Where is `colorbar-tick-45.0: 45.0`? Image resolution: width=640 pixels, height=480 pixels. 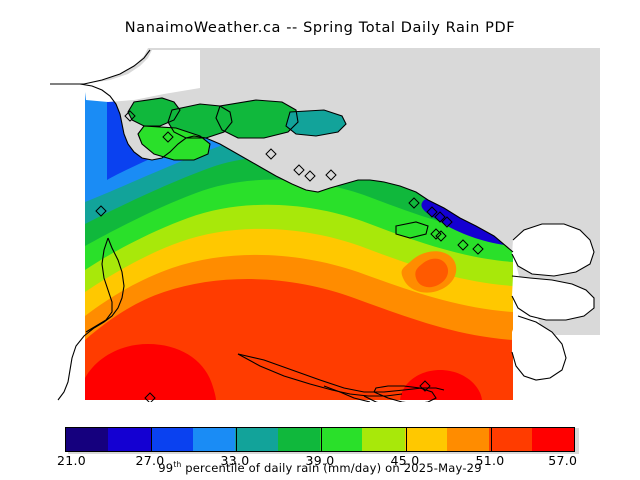
colorbar-tick-45.0: 45.0 is located at coordinates (405, 460).